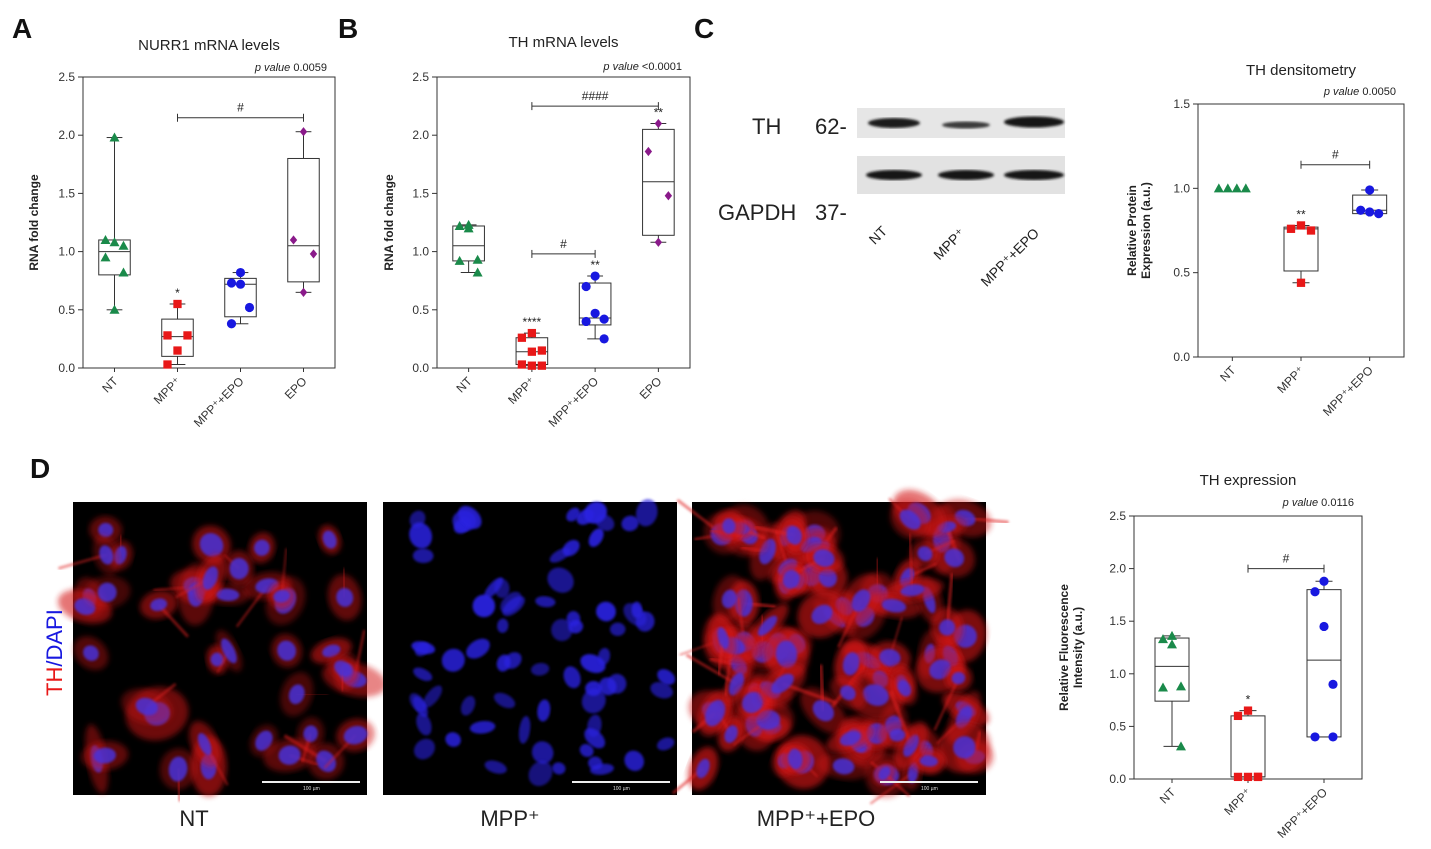 The image size is (1431, 849). I want to click on y-axis-label: Expression (a.u.), so click(1146, 230).